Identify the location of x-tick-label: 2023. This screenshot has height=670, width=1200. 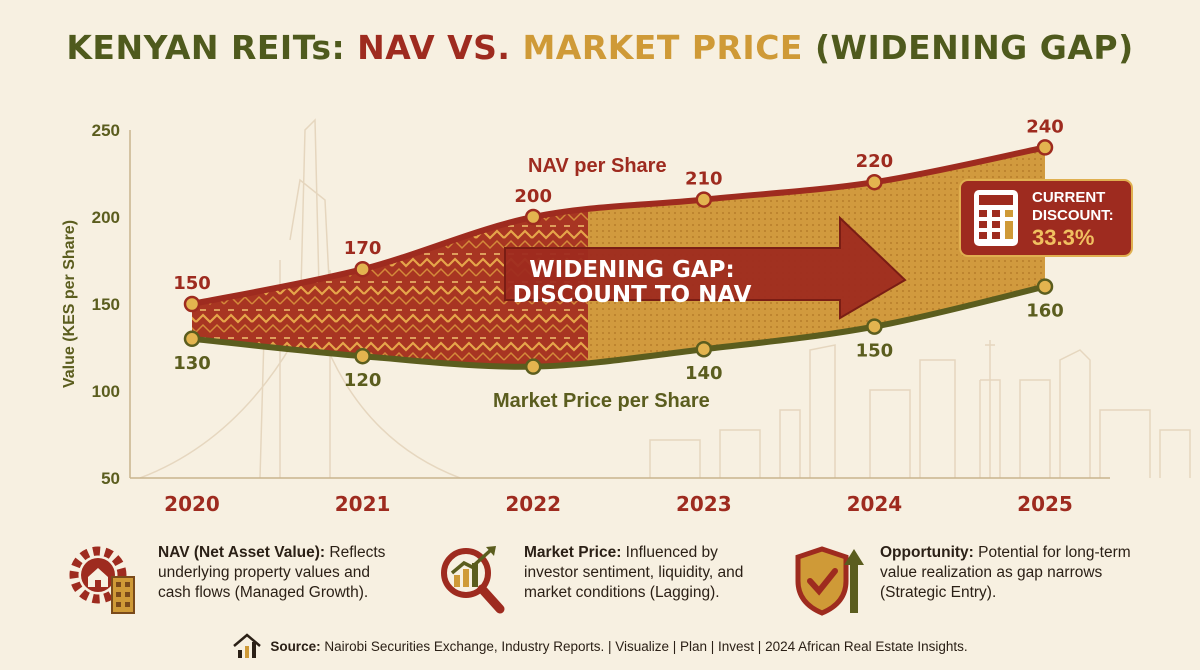
(704, 504).